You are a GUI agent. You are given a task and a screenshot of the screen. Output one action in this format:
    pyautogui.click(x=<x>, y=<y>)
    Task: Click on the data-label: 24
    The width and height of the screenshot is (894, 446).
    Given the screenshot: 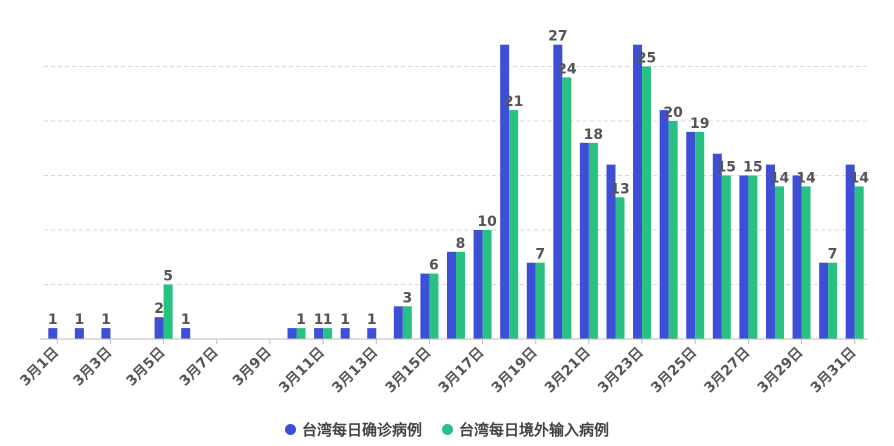 What is the action you would take?
    pyautogui.click(x=567, y=69)
    